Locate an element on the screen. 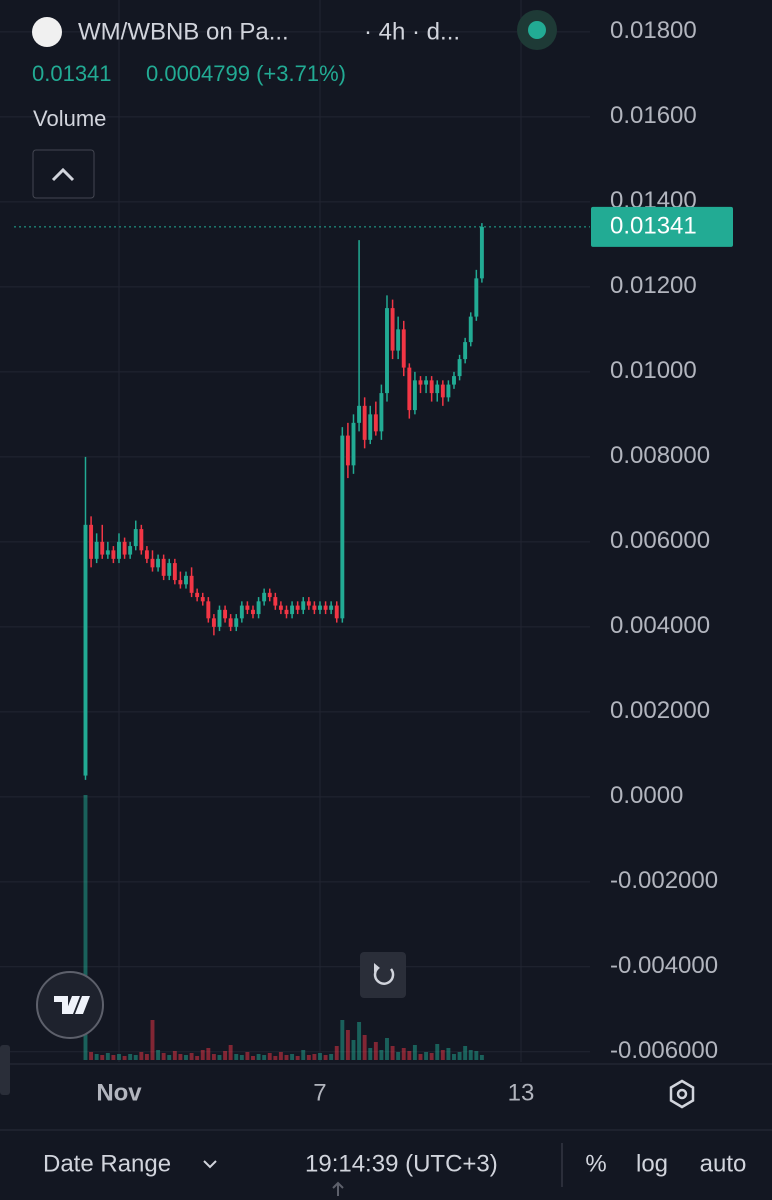 The width and height of the screenshot is (772, 1200). y-tick-label: 0.004000 is located at coordinates (660, 625).